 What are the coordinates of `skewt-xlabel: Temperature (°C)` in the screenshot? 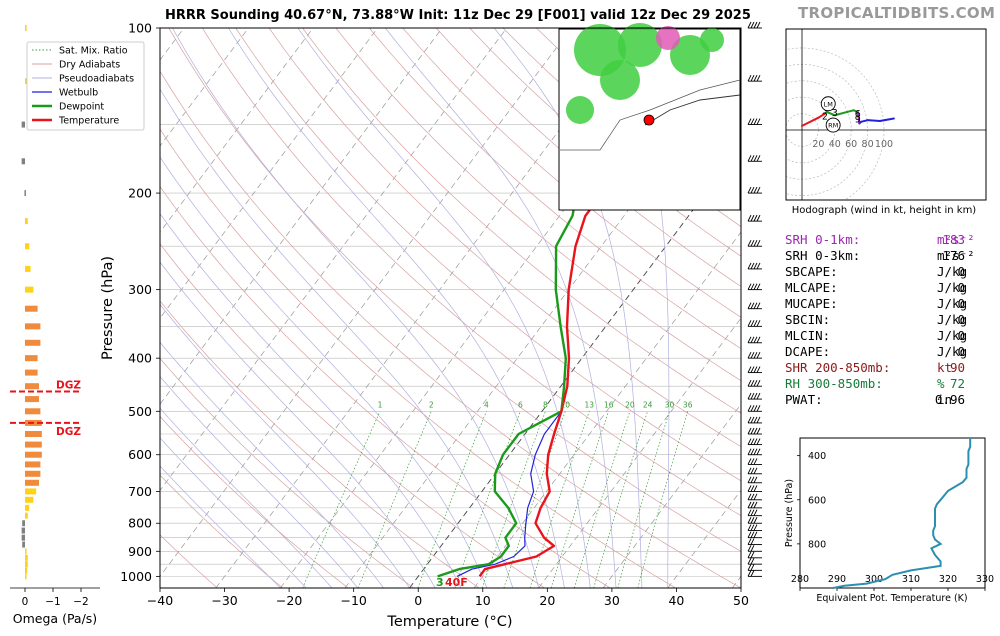 It's located at (449, 622).